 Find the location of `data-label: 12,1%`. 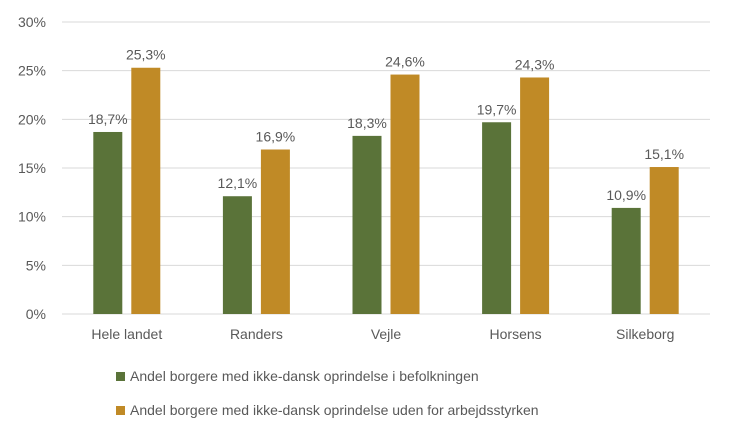

data-label: 12,1% is located at coordinates (238, 183).